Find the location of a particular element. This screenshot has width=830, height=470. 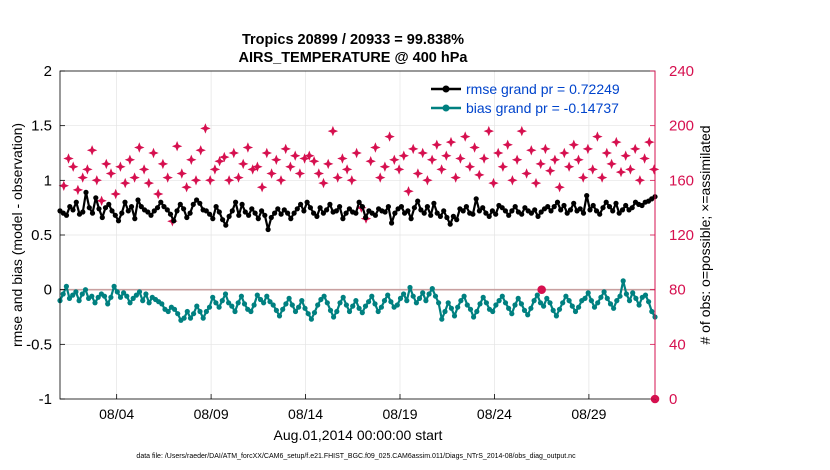

y-tick-label-left: 1 is located at coordinates (48, 180).